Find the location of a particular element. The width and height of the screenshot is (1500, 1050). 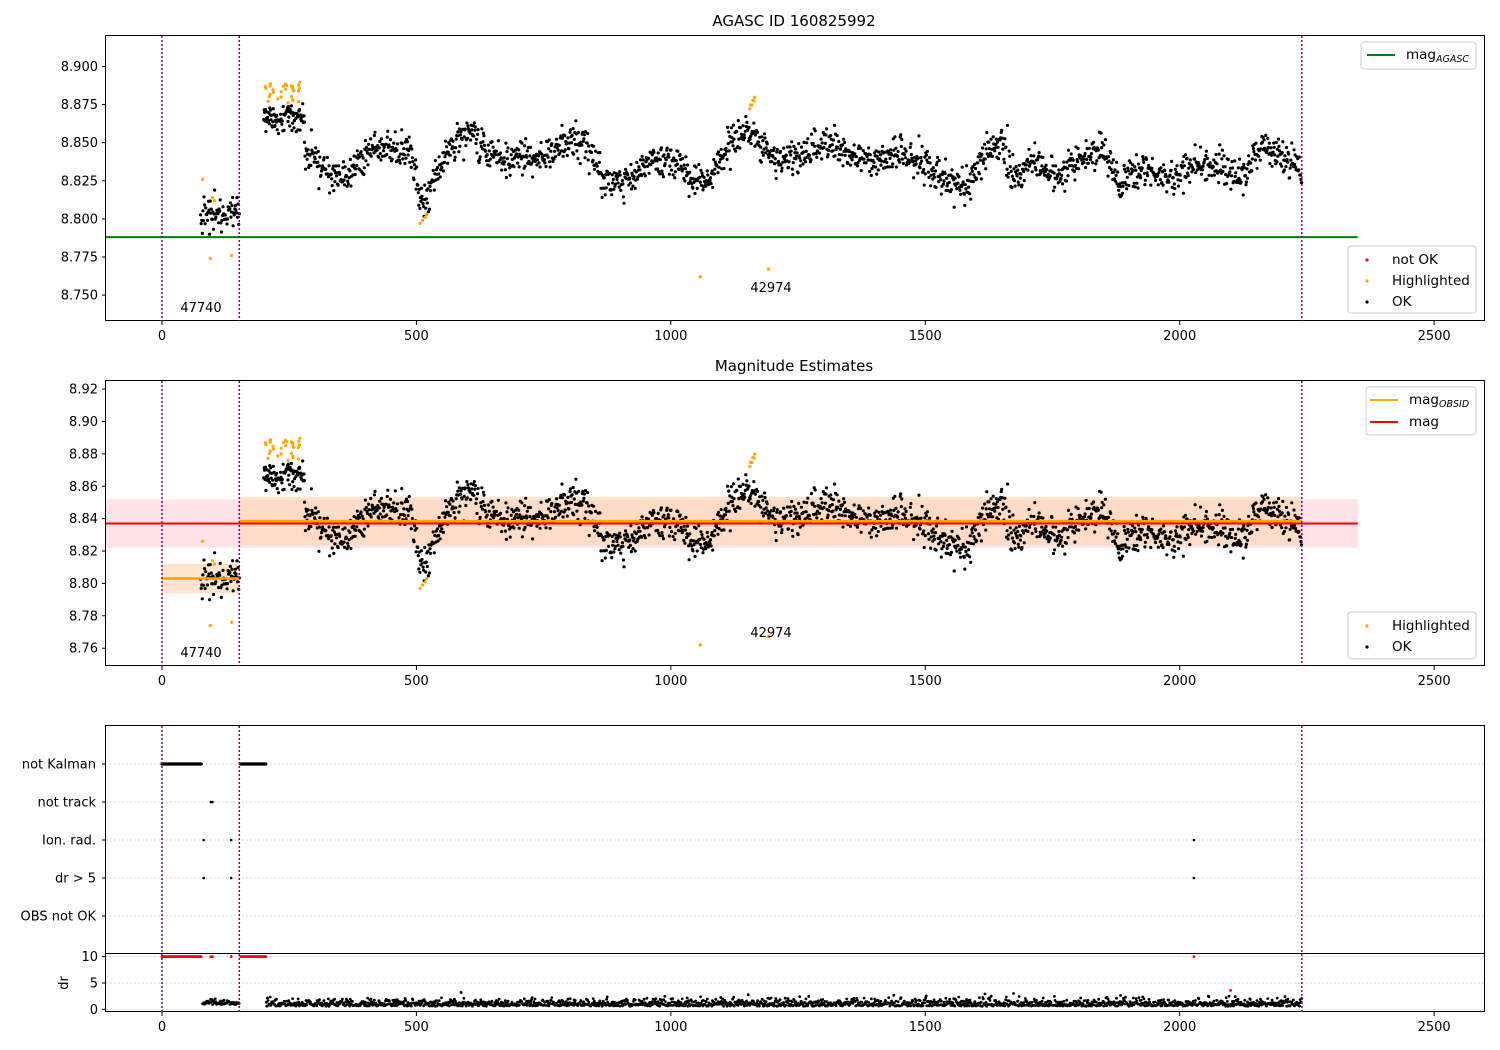

flag-label: not track is located at coordinates (66, 803).